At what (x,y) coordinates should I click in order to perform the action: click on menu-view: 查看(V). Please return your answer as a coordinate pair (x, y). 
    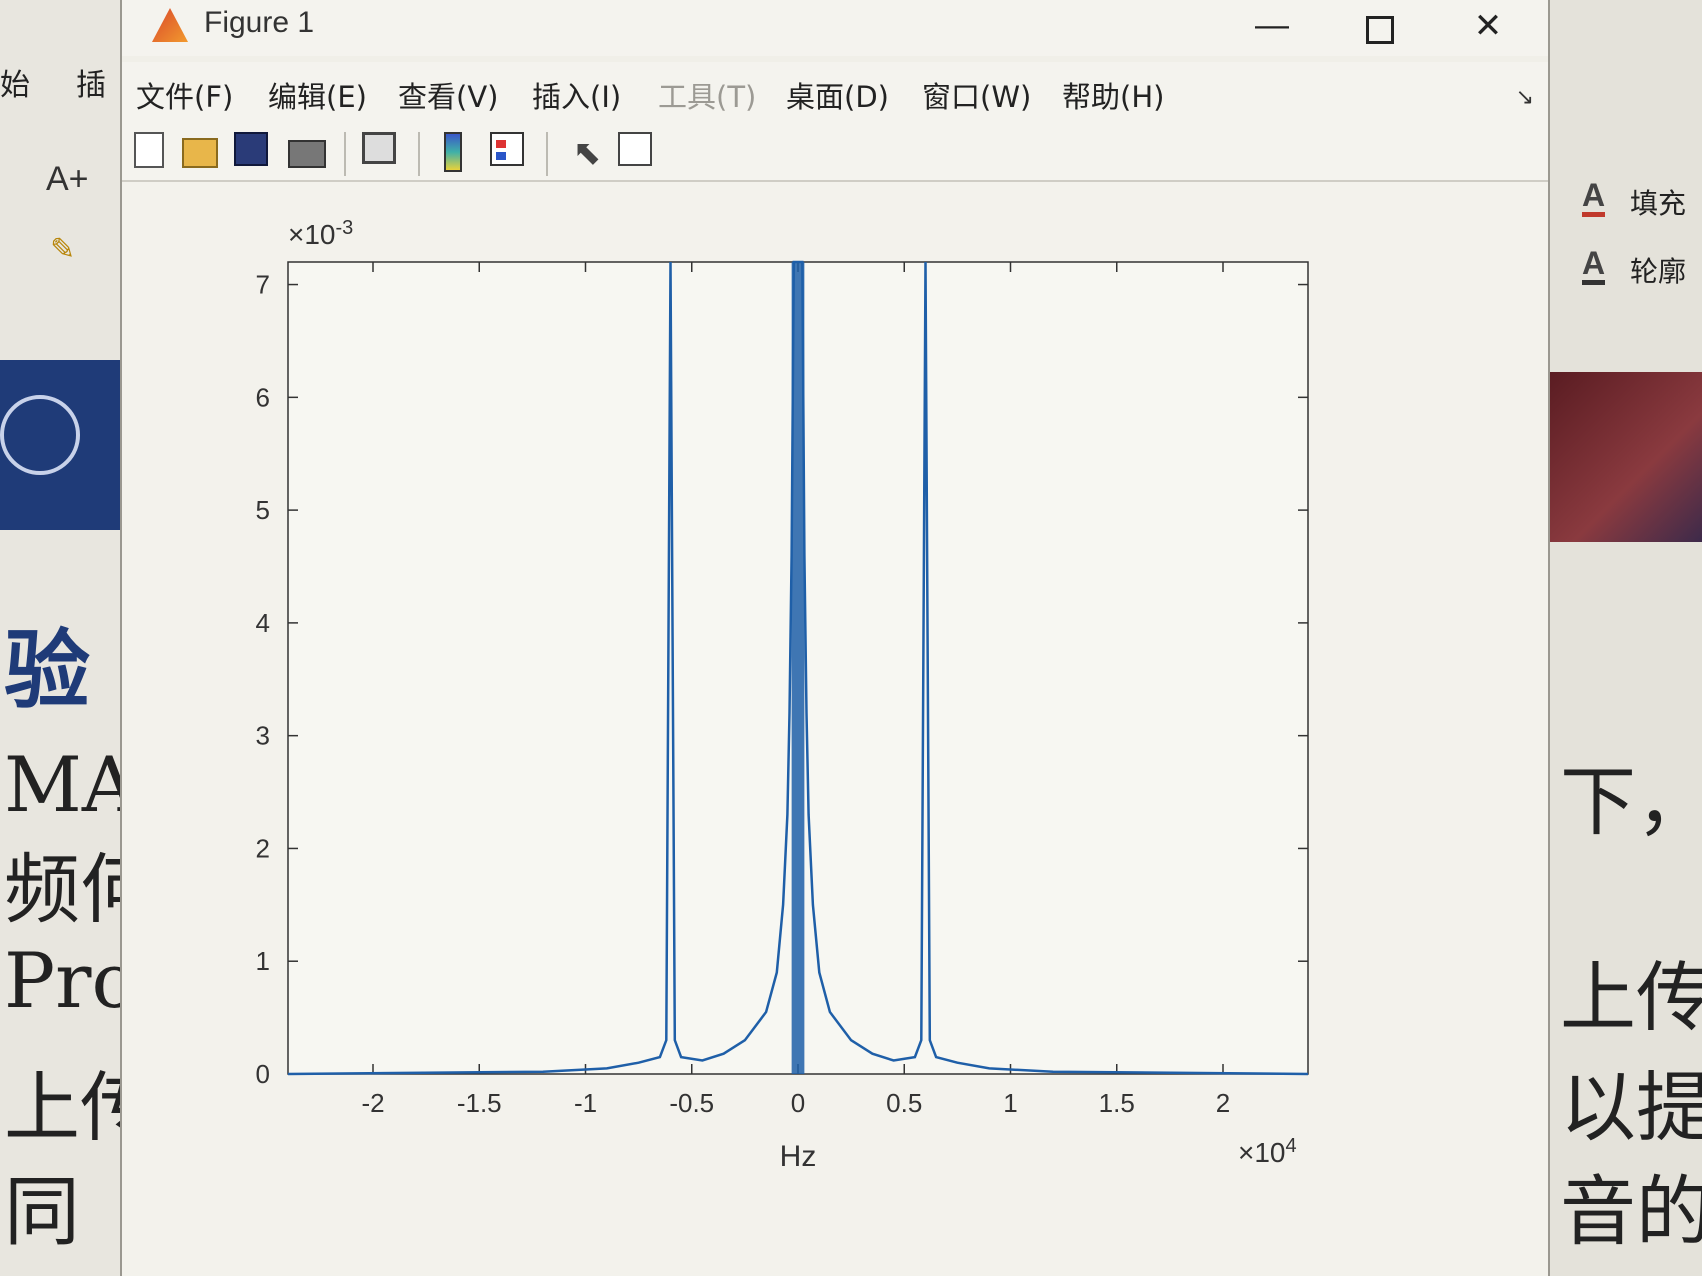
    Looking at the image, I should click on (448, 97).